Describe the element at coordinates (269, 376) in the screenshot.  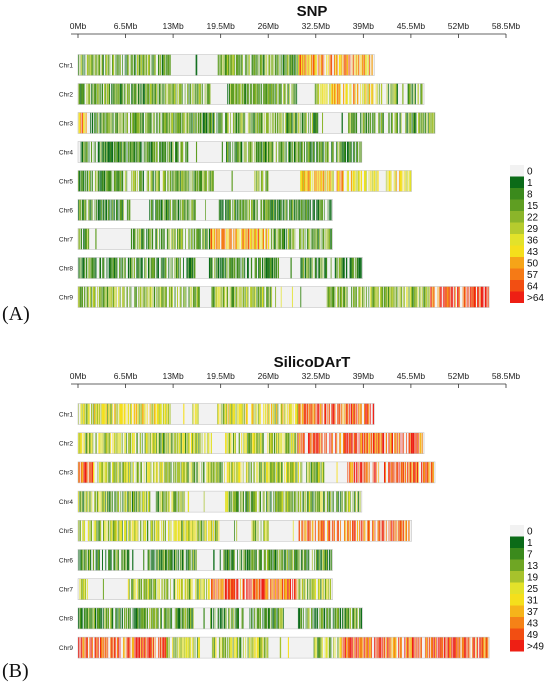
I see `x-tick-label: 26Mb` at that location.